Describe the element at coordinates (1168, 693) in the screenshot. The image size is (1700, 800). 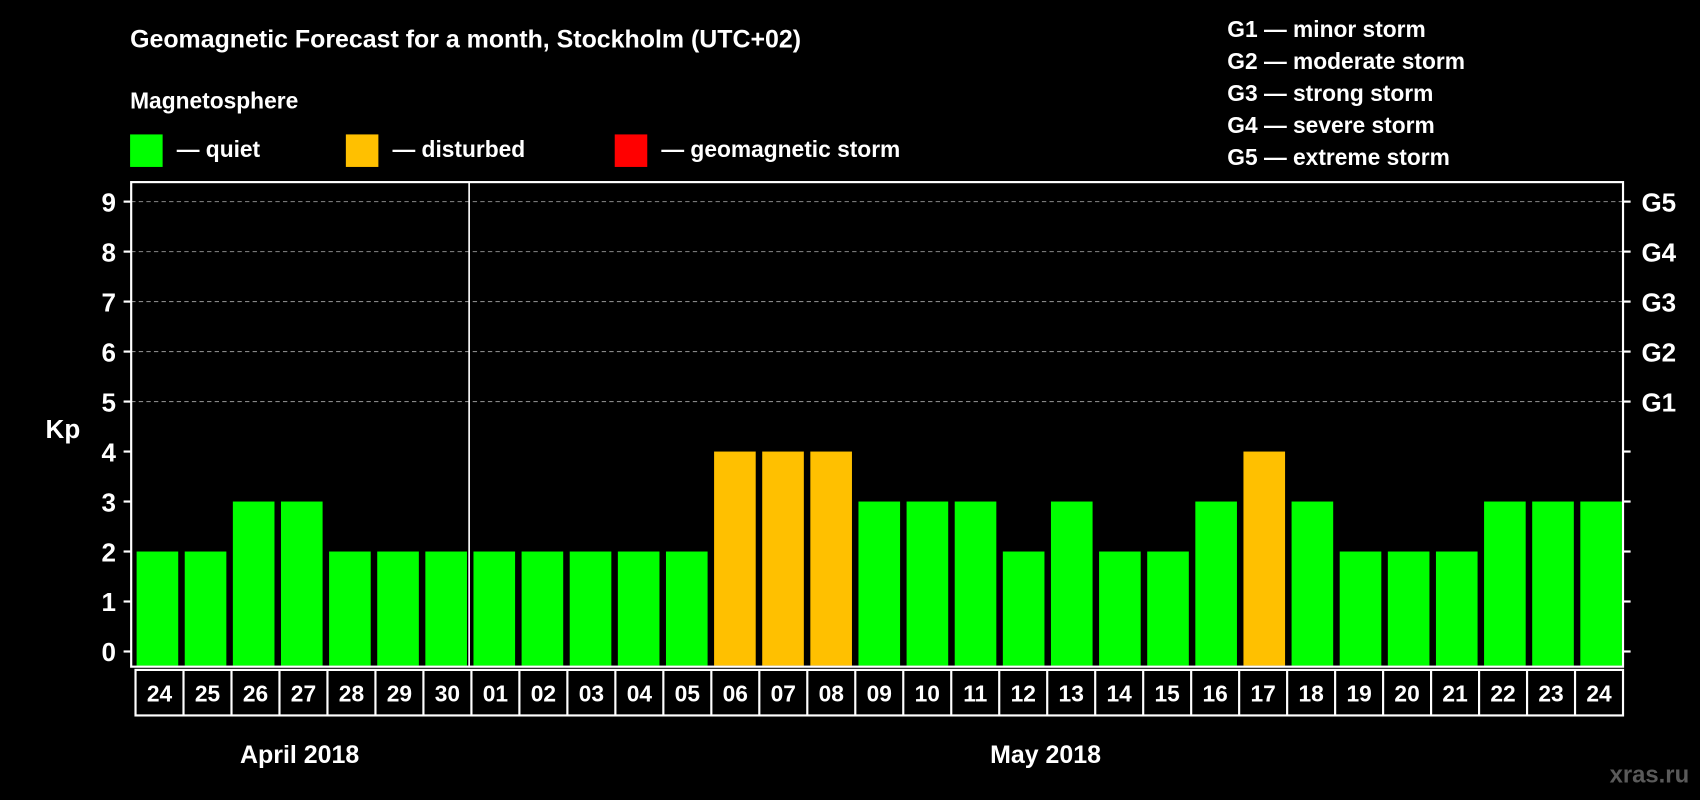
I see `date-label: 15` at that location.